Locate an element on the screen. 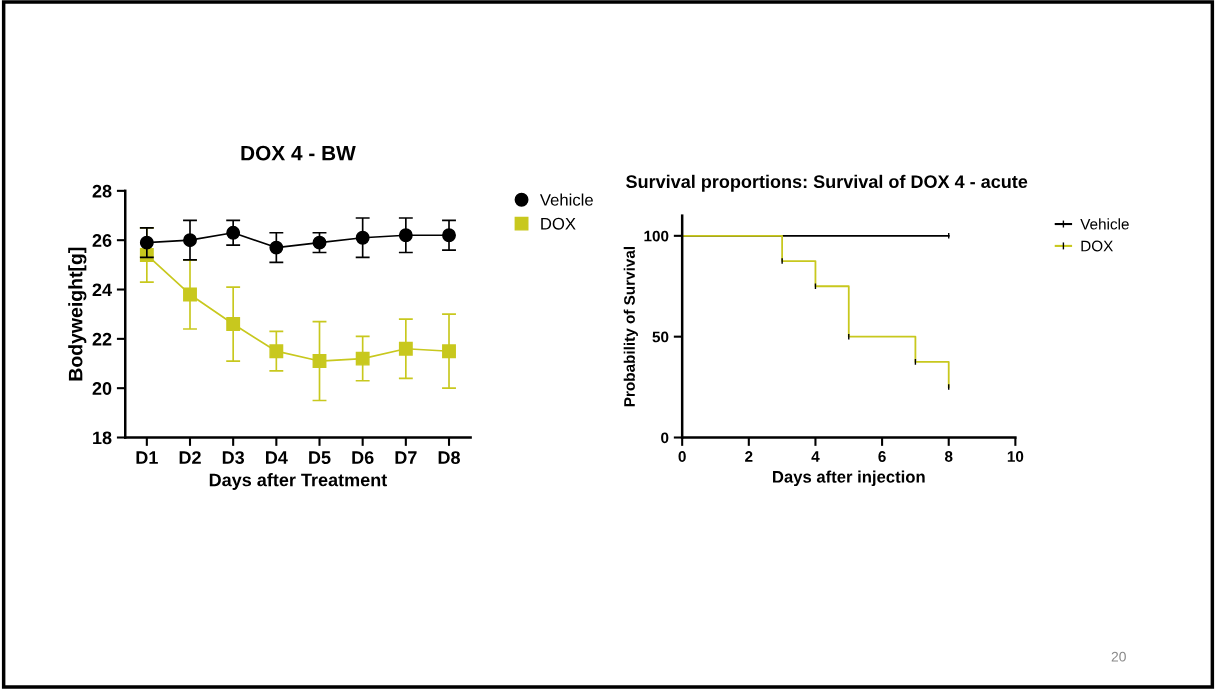 The width and height of the screenshot is (1216, 689). x-tick-label: D4 is located at coordinates (277, 457).